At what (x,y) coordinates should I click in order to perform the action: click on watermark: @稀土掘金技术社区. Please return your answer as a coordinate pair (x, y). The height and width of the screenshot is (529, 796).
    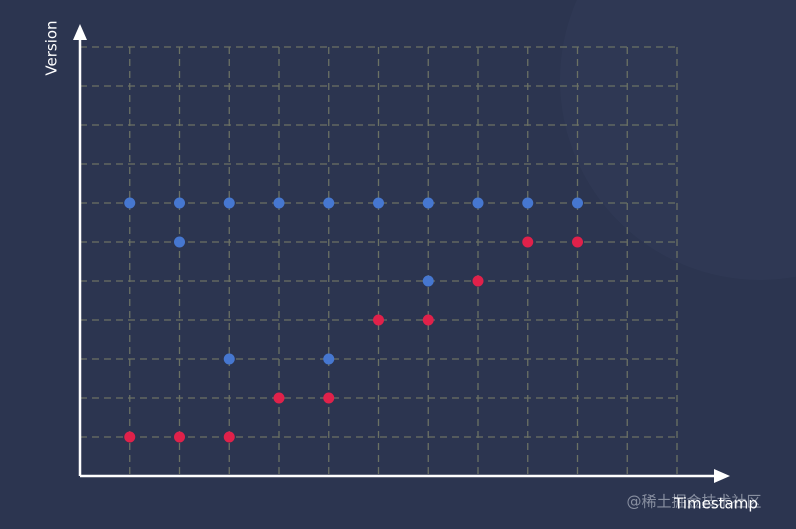
    Looking at the image, I should click on (693, 502).